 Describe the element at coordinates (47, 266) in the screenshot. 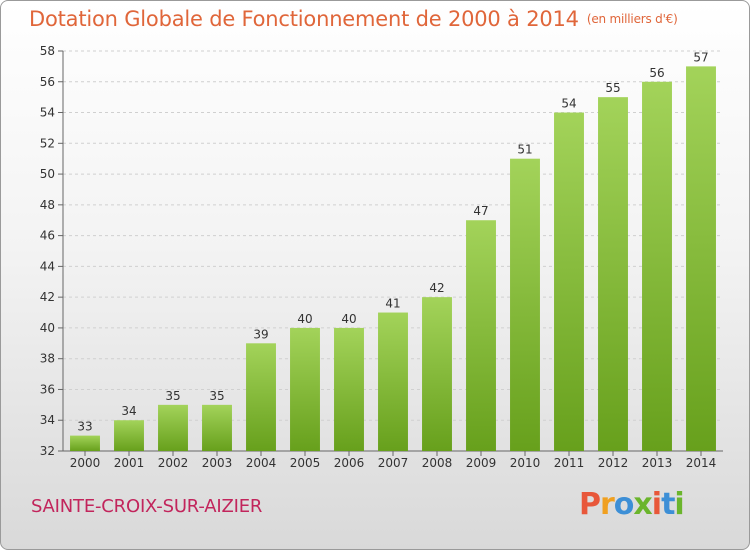

I see `y-tick-label: 44` at that location.